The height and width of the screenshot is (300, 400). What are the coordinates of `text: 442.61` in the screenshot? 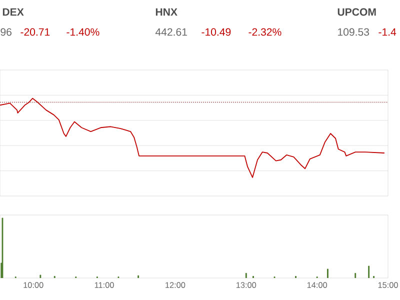 It's located at (171, 32).